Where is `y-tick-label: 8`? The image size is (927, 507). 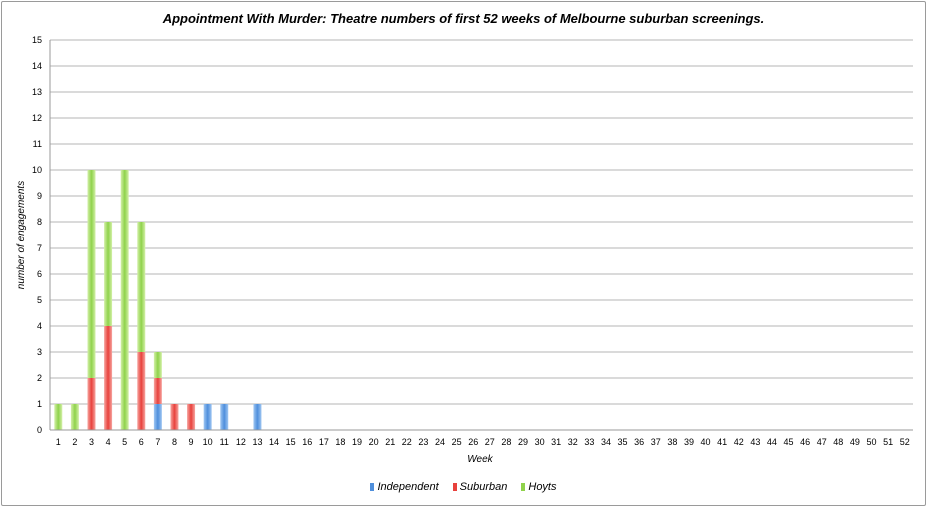
y-tick-label: 8 is located at coordinates (39, 222).